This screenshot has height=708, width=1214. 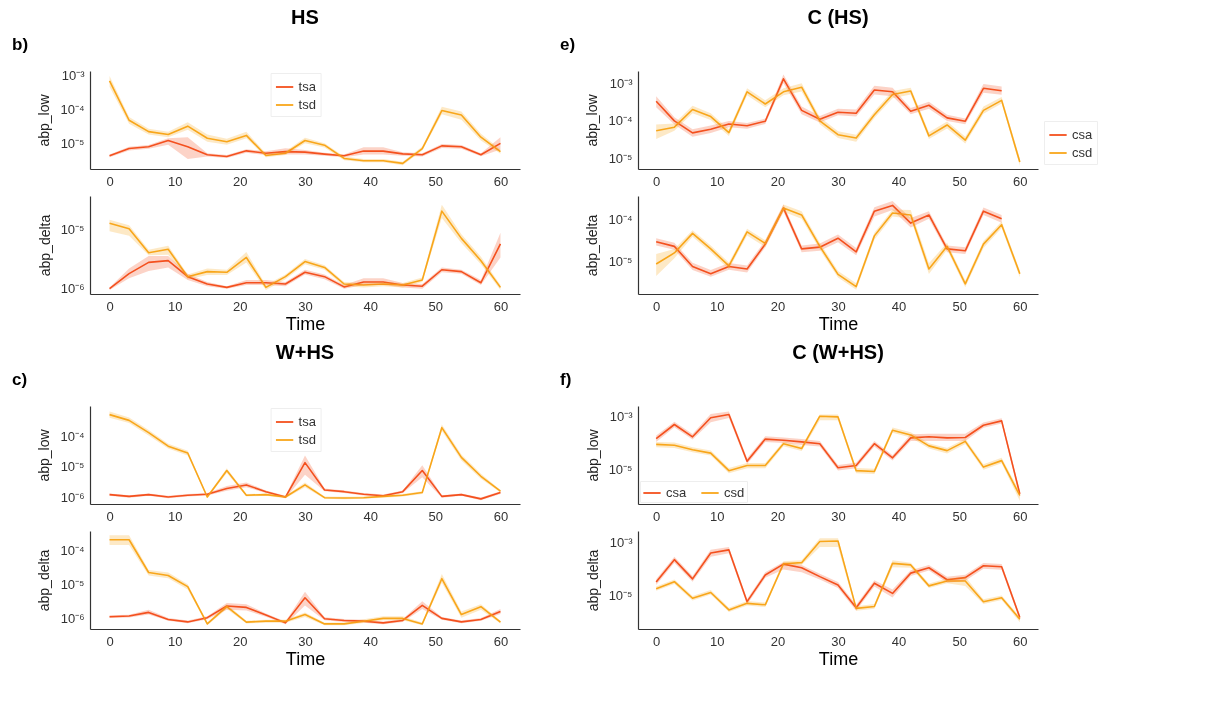 What do you see at coordinates (20, 44) in the screenshot?
I see `text: b)` at bounding box center [20, 44].